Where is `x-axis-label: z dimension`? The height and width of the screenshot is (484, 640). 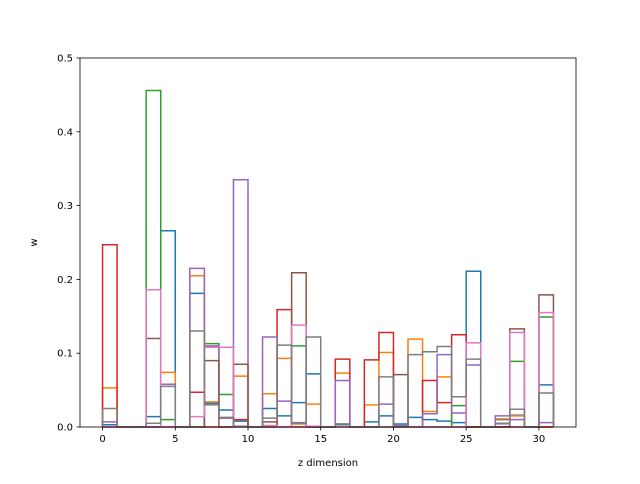
x-axis-label: z dimension is located at coordinates (328, 463).